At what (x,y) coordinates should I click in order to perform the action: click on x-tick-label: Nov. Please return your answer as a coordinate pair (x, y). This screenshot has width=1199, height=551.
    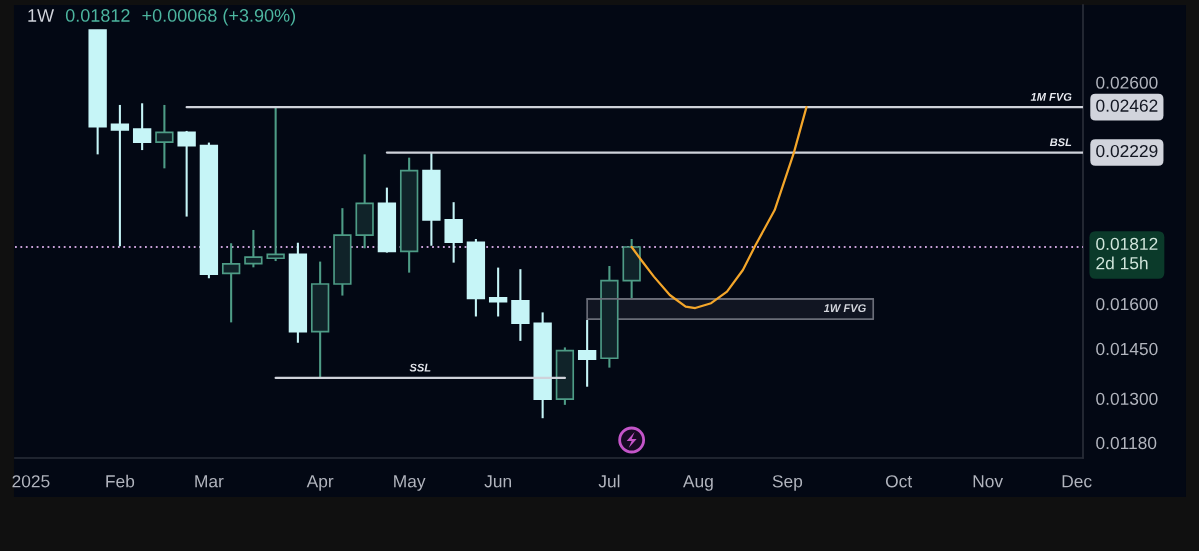
    Looking at the image, I should click on (988, 481).